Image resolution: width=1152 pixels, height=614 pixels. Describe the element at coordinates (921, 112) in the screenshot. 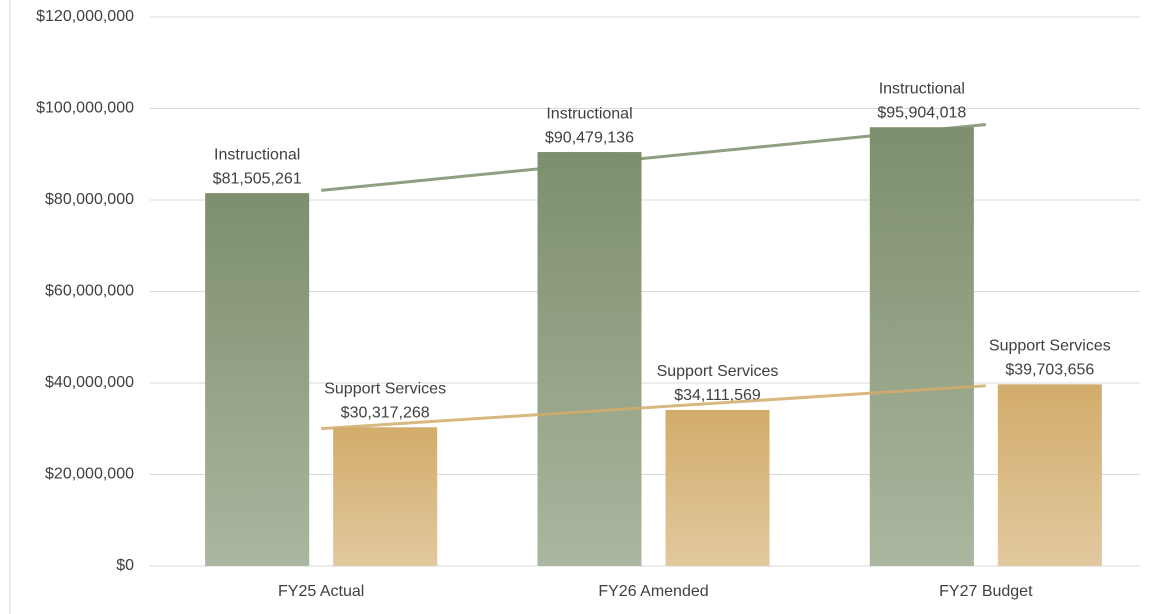

I see `data-label: $95,904,018` at that location.